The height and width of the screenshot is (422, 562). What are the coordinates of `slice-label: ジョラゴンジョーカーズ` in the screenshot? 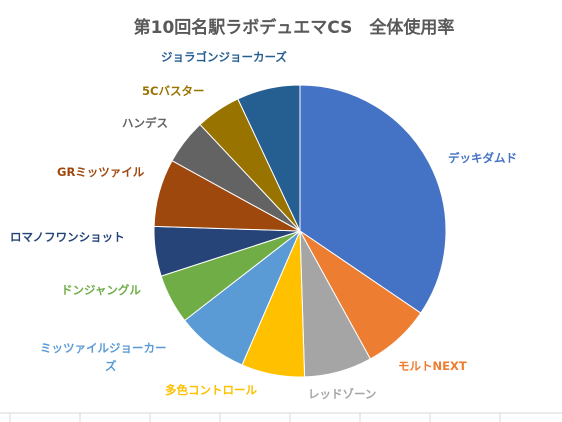 It's located at (224, 57).